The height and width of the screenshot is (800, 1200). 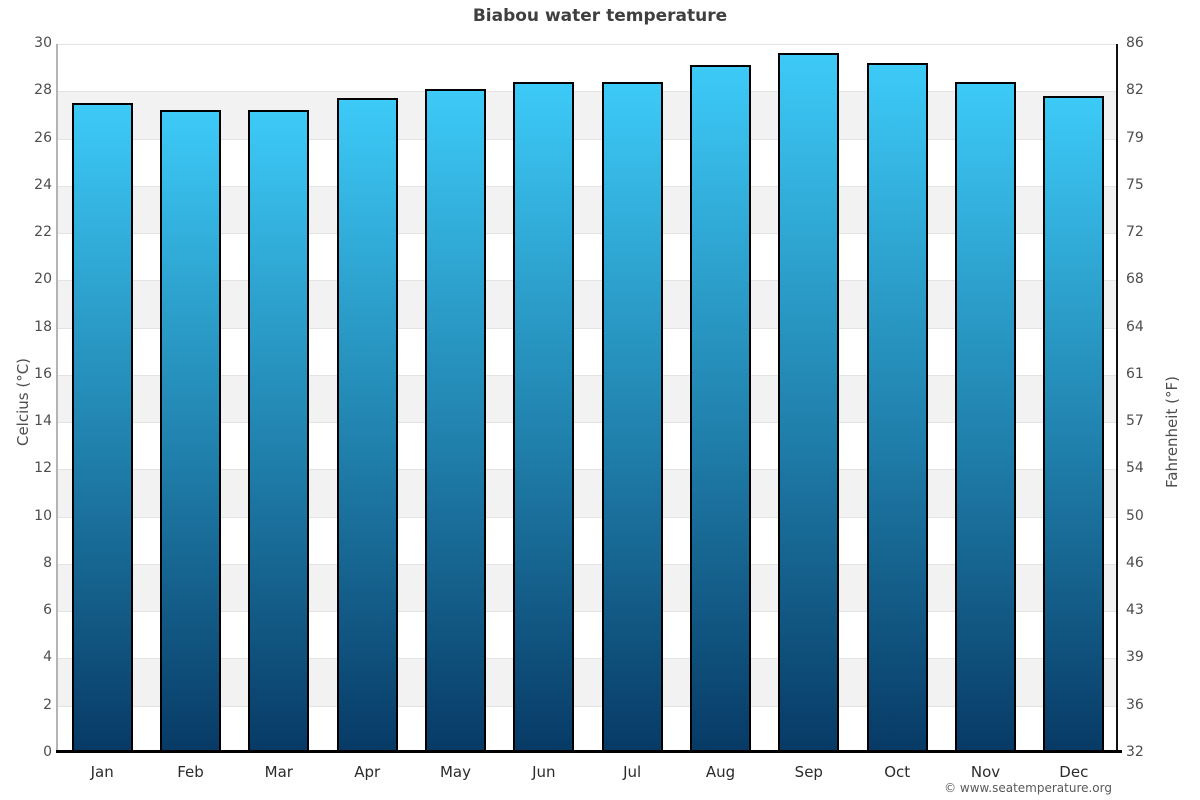 What do you see at coordinates (600, 16) in the screenshot?
I see `chart-title: Biabou water temperature` at bounding box center [600, 16].